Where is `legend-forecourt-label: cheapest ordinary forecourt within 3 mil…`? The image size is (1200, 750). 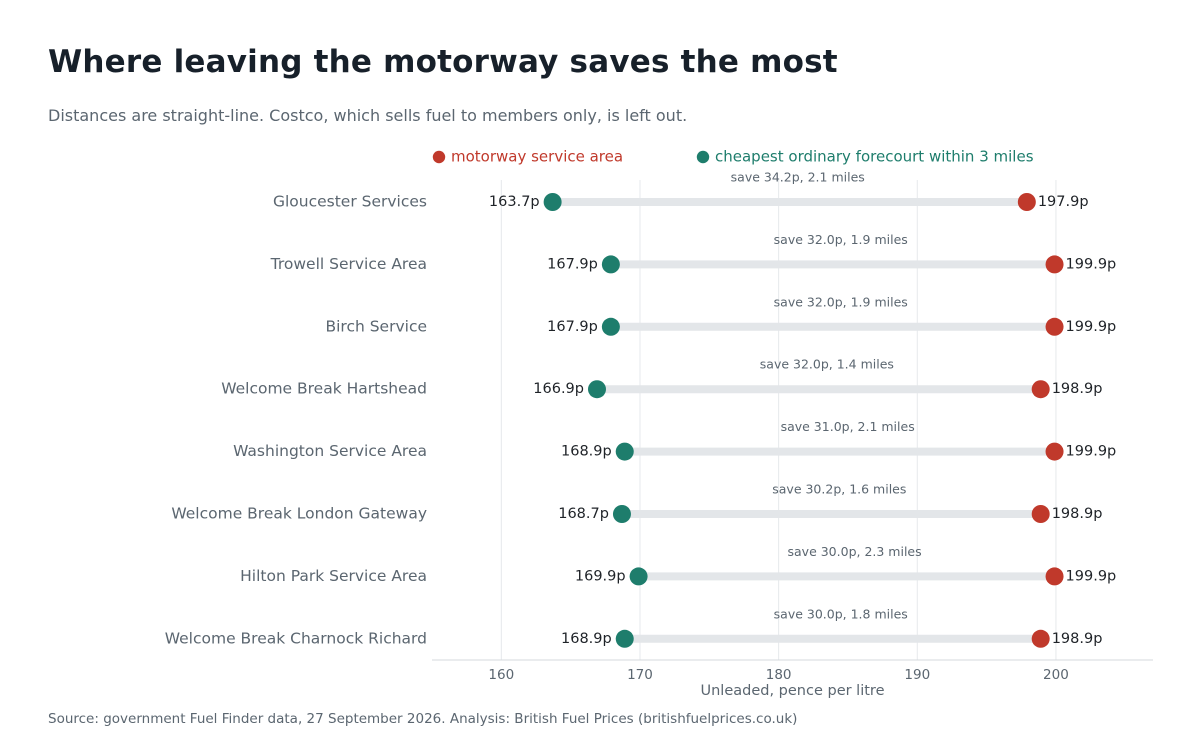 legend-forecourt-label: cheapest ordinary forecourt within 3 mil… is located at coordinates (874, 157).